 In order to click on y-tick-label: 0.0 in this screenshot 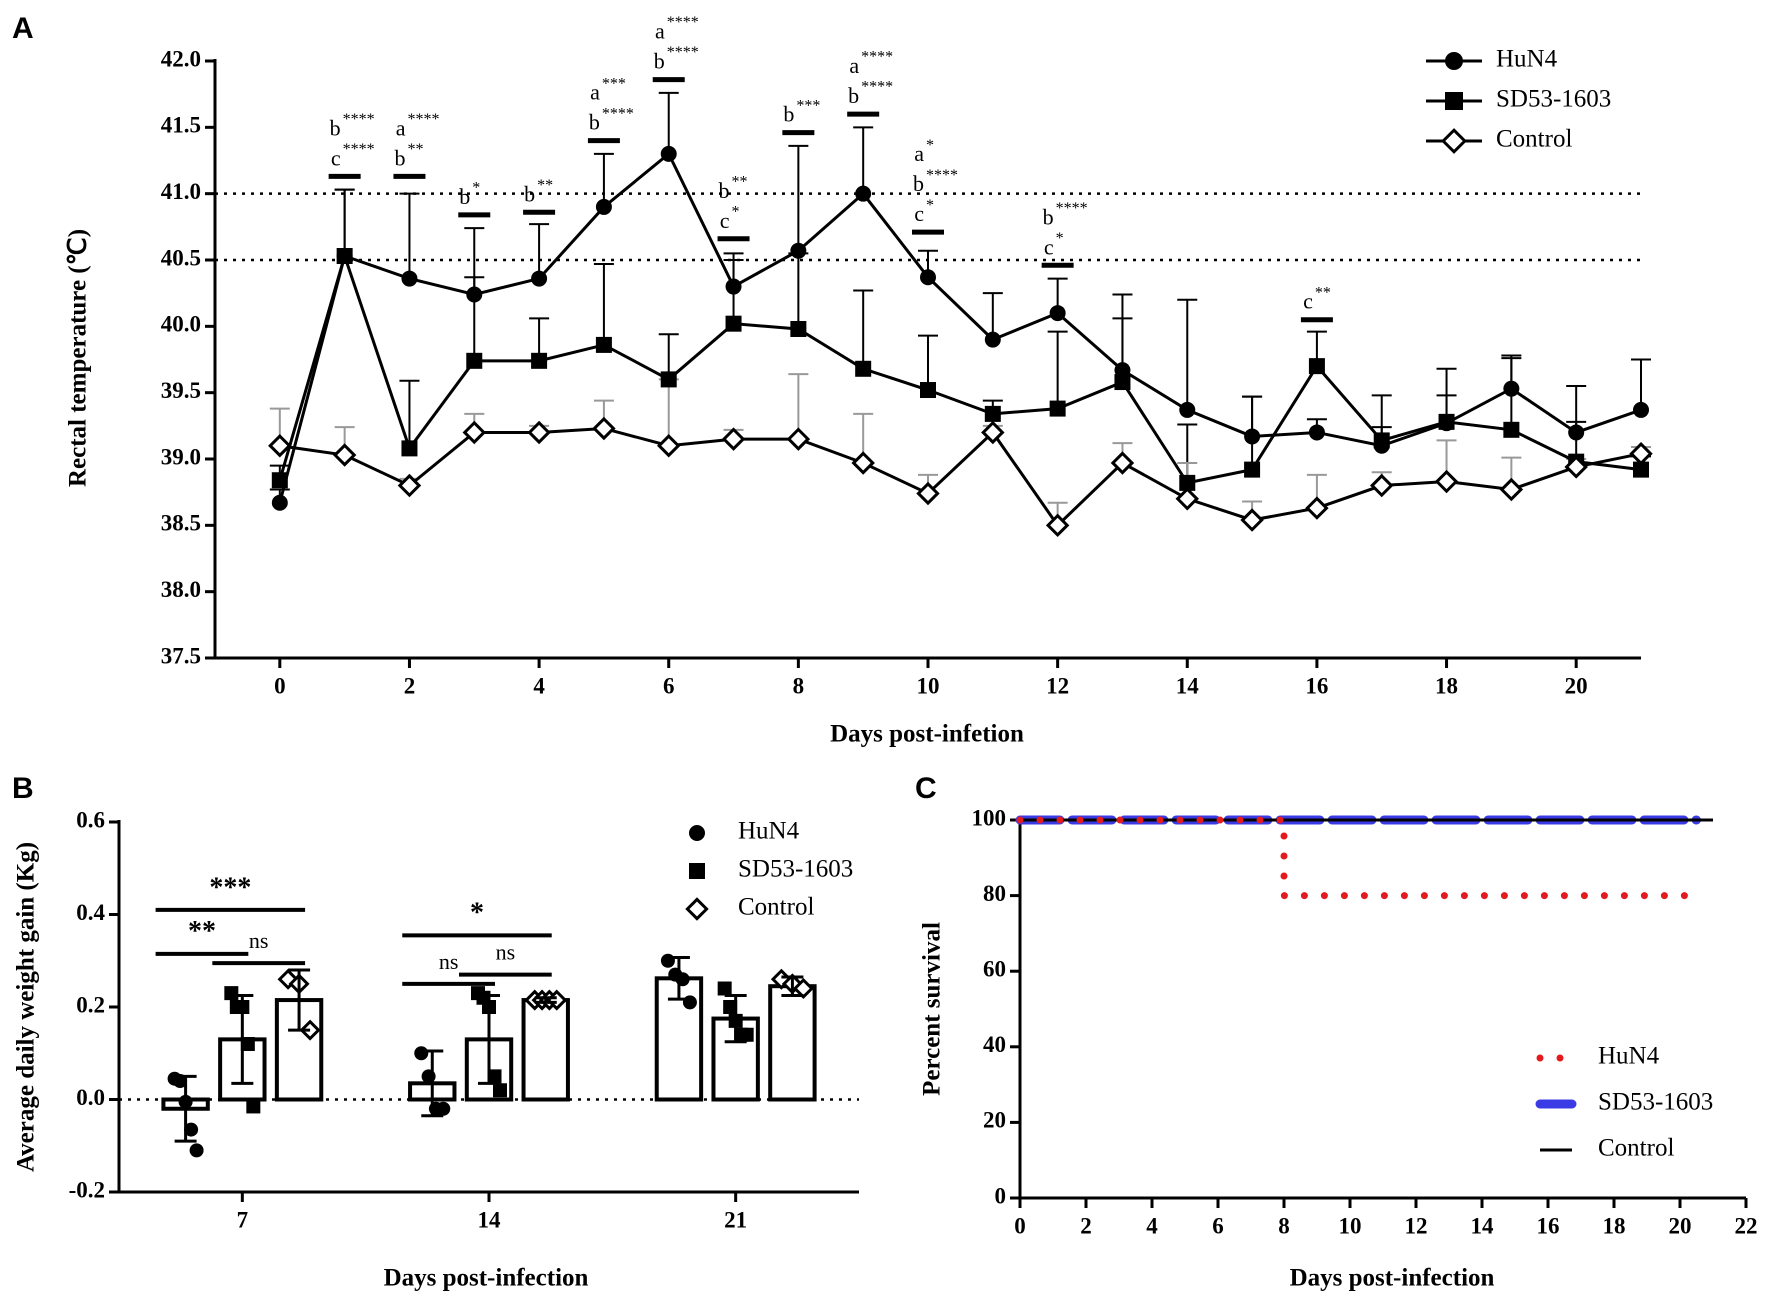, I will do `click(90, 1097)`.